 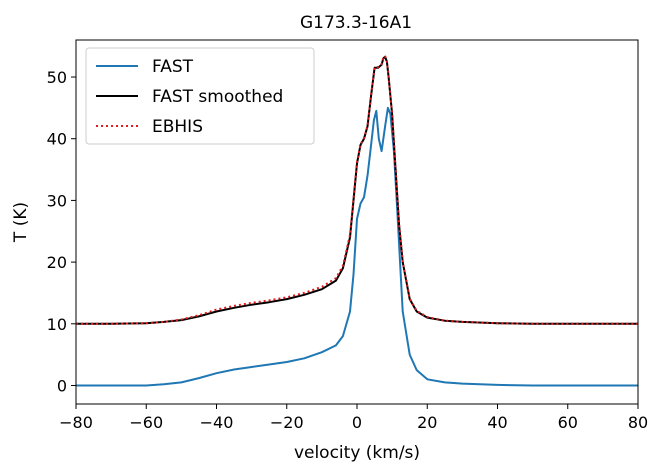 What do you see at coordinates (57, 200) in the screenshot?
I see `y-tick-label: 30` at bounding box center [57, 200].